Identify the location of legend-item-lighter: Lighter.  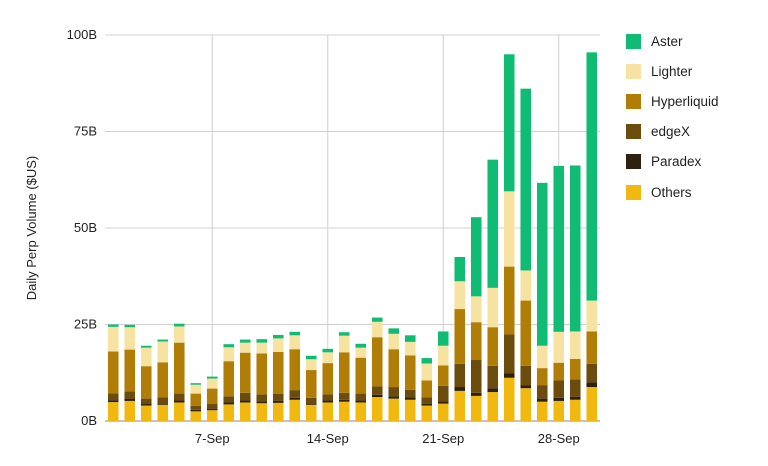
(672, 71).